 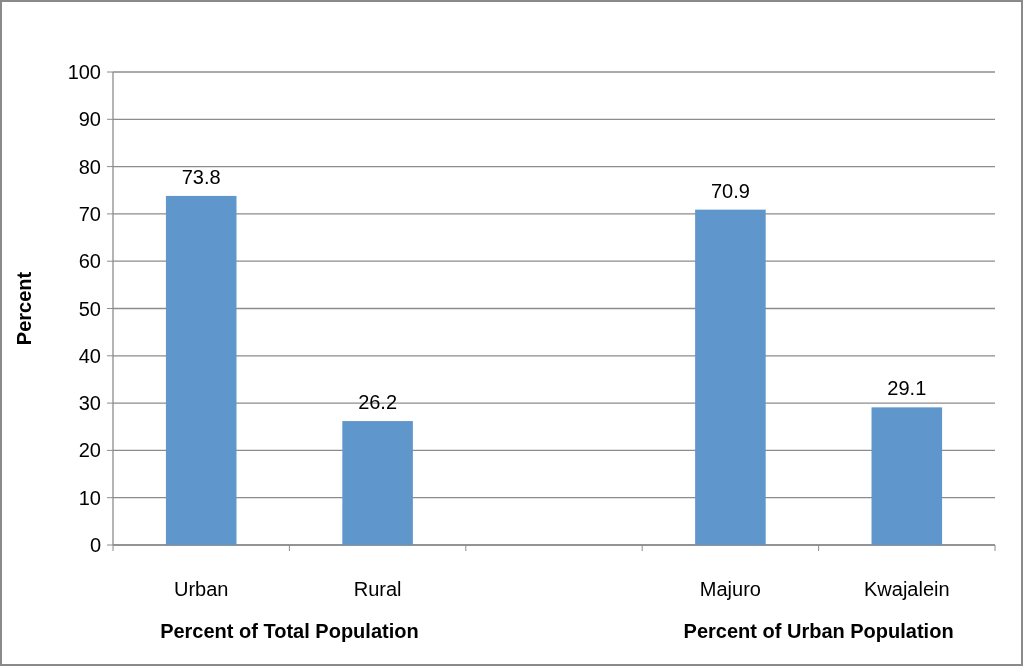 What do you see at coordinates (89, 261) in the screenshot?
I see `y-tick-label: 60` at bounding box center [89, 261].